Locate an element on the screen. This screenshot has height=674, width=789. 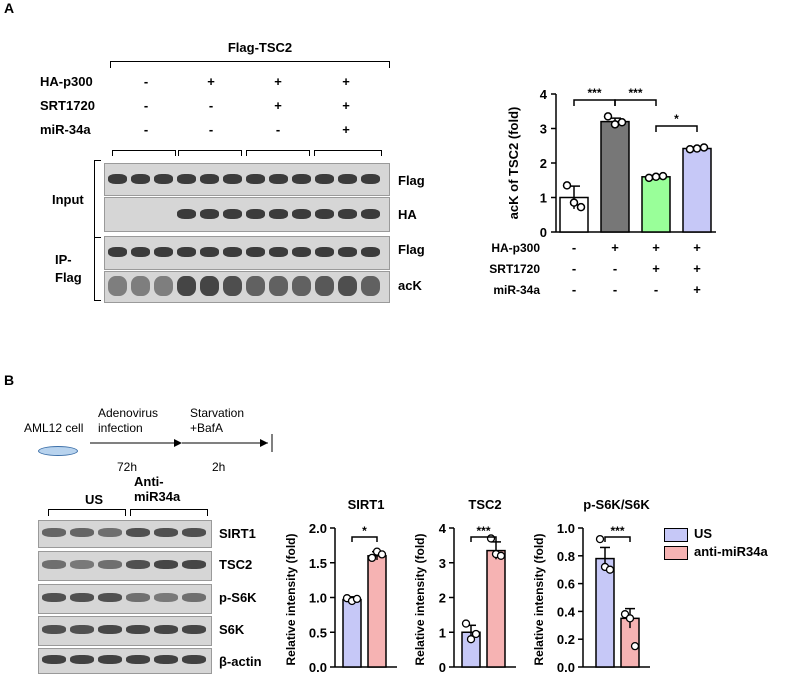
y-tick-label: 0.6 is located at coordinates (566, 584).